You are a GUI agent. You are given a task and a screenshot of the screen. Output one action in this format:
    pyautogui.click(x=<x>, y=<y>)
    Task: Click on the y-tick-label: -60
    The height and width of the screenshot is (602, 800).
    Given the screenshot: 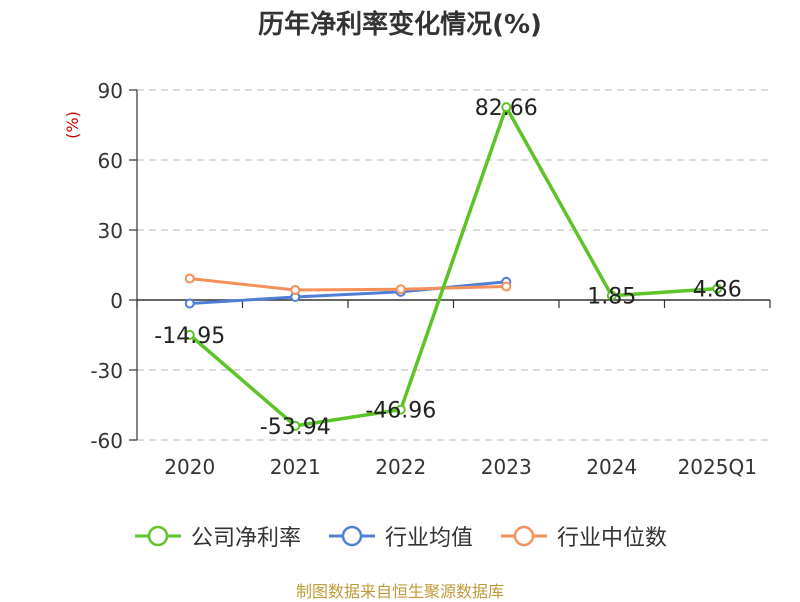 What is the action you would take?
    pyautogui.click(x=106, y=441)
    